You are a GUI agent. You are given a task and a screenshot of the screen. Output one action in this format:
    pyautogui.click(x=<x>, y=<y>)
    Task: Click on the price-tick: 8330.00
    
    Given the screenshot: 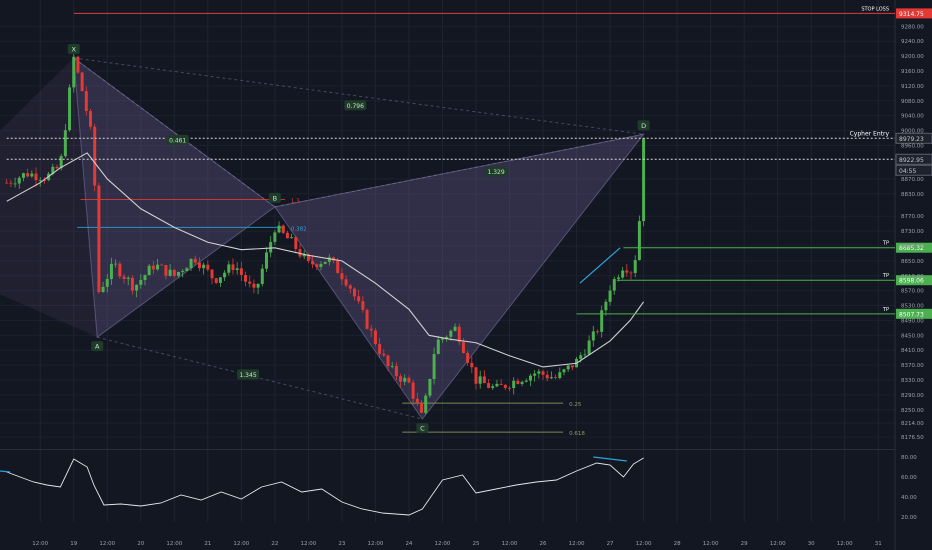 What is the action you would take?
    pyautogui.click(x=912, y=381)
    